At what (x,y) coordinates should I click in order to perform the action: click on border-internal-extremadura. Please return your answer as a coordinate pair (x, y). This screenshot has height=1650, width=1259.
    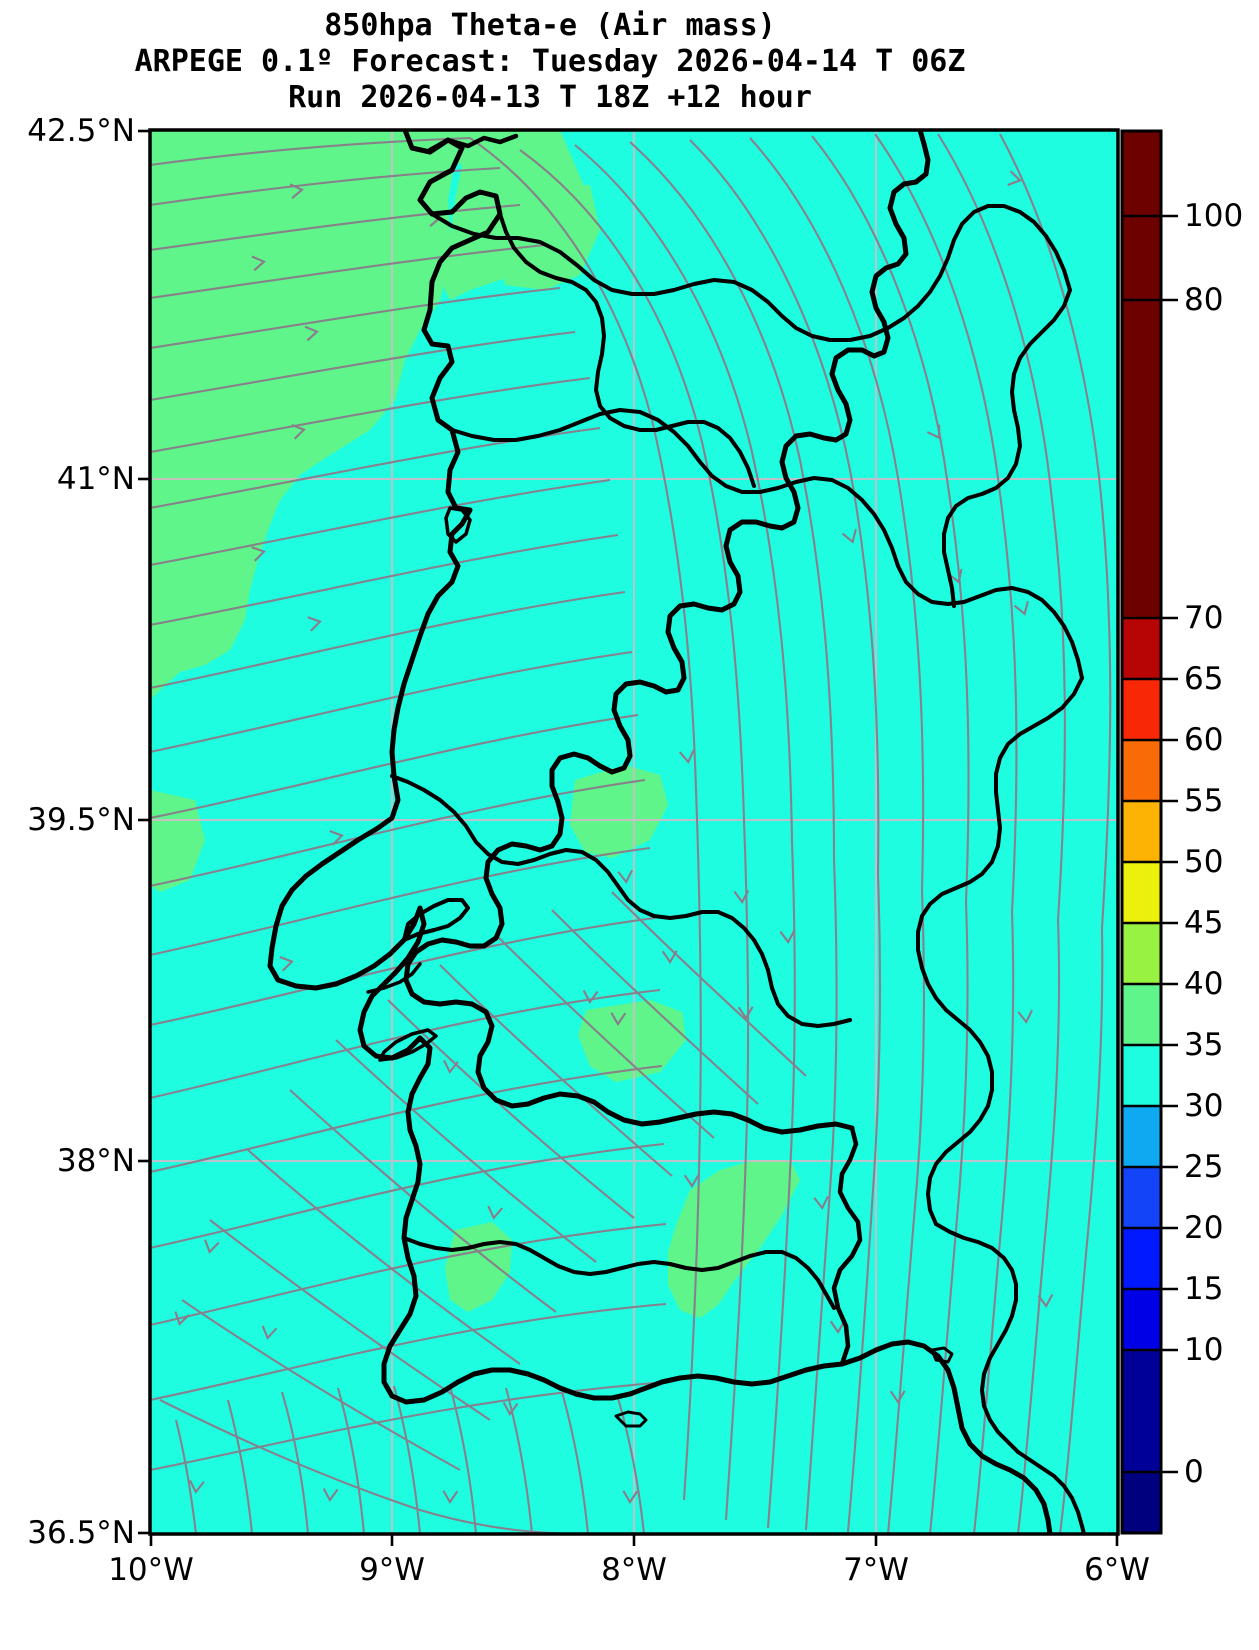
    Looking at the image, I should click on (977, 1338).